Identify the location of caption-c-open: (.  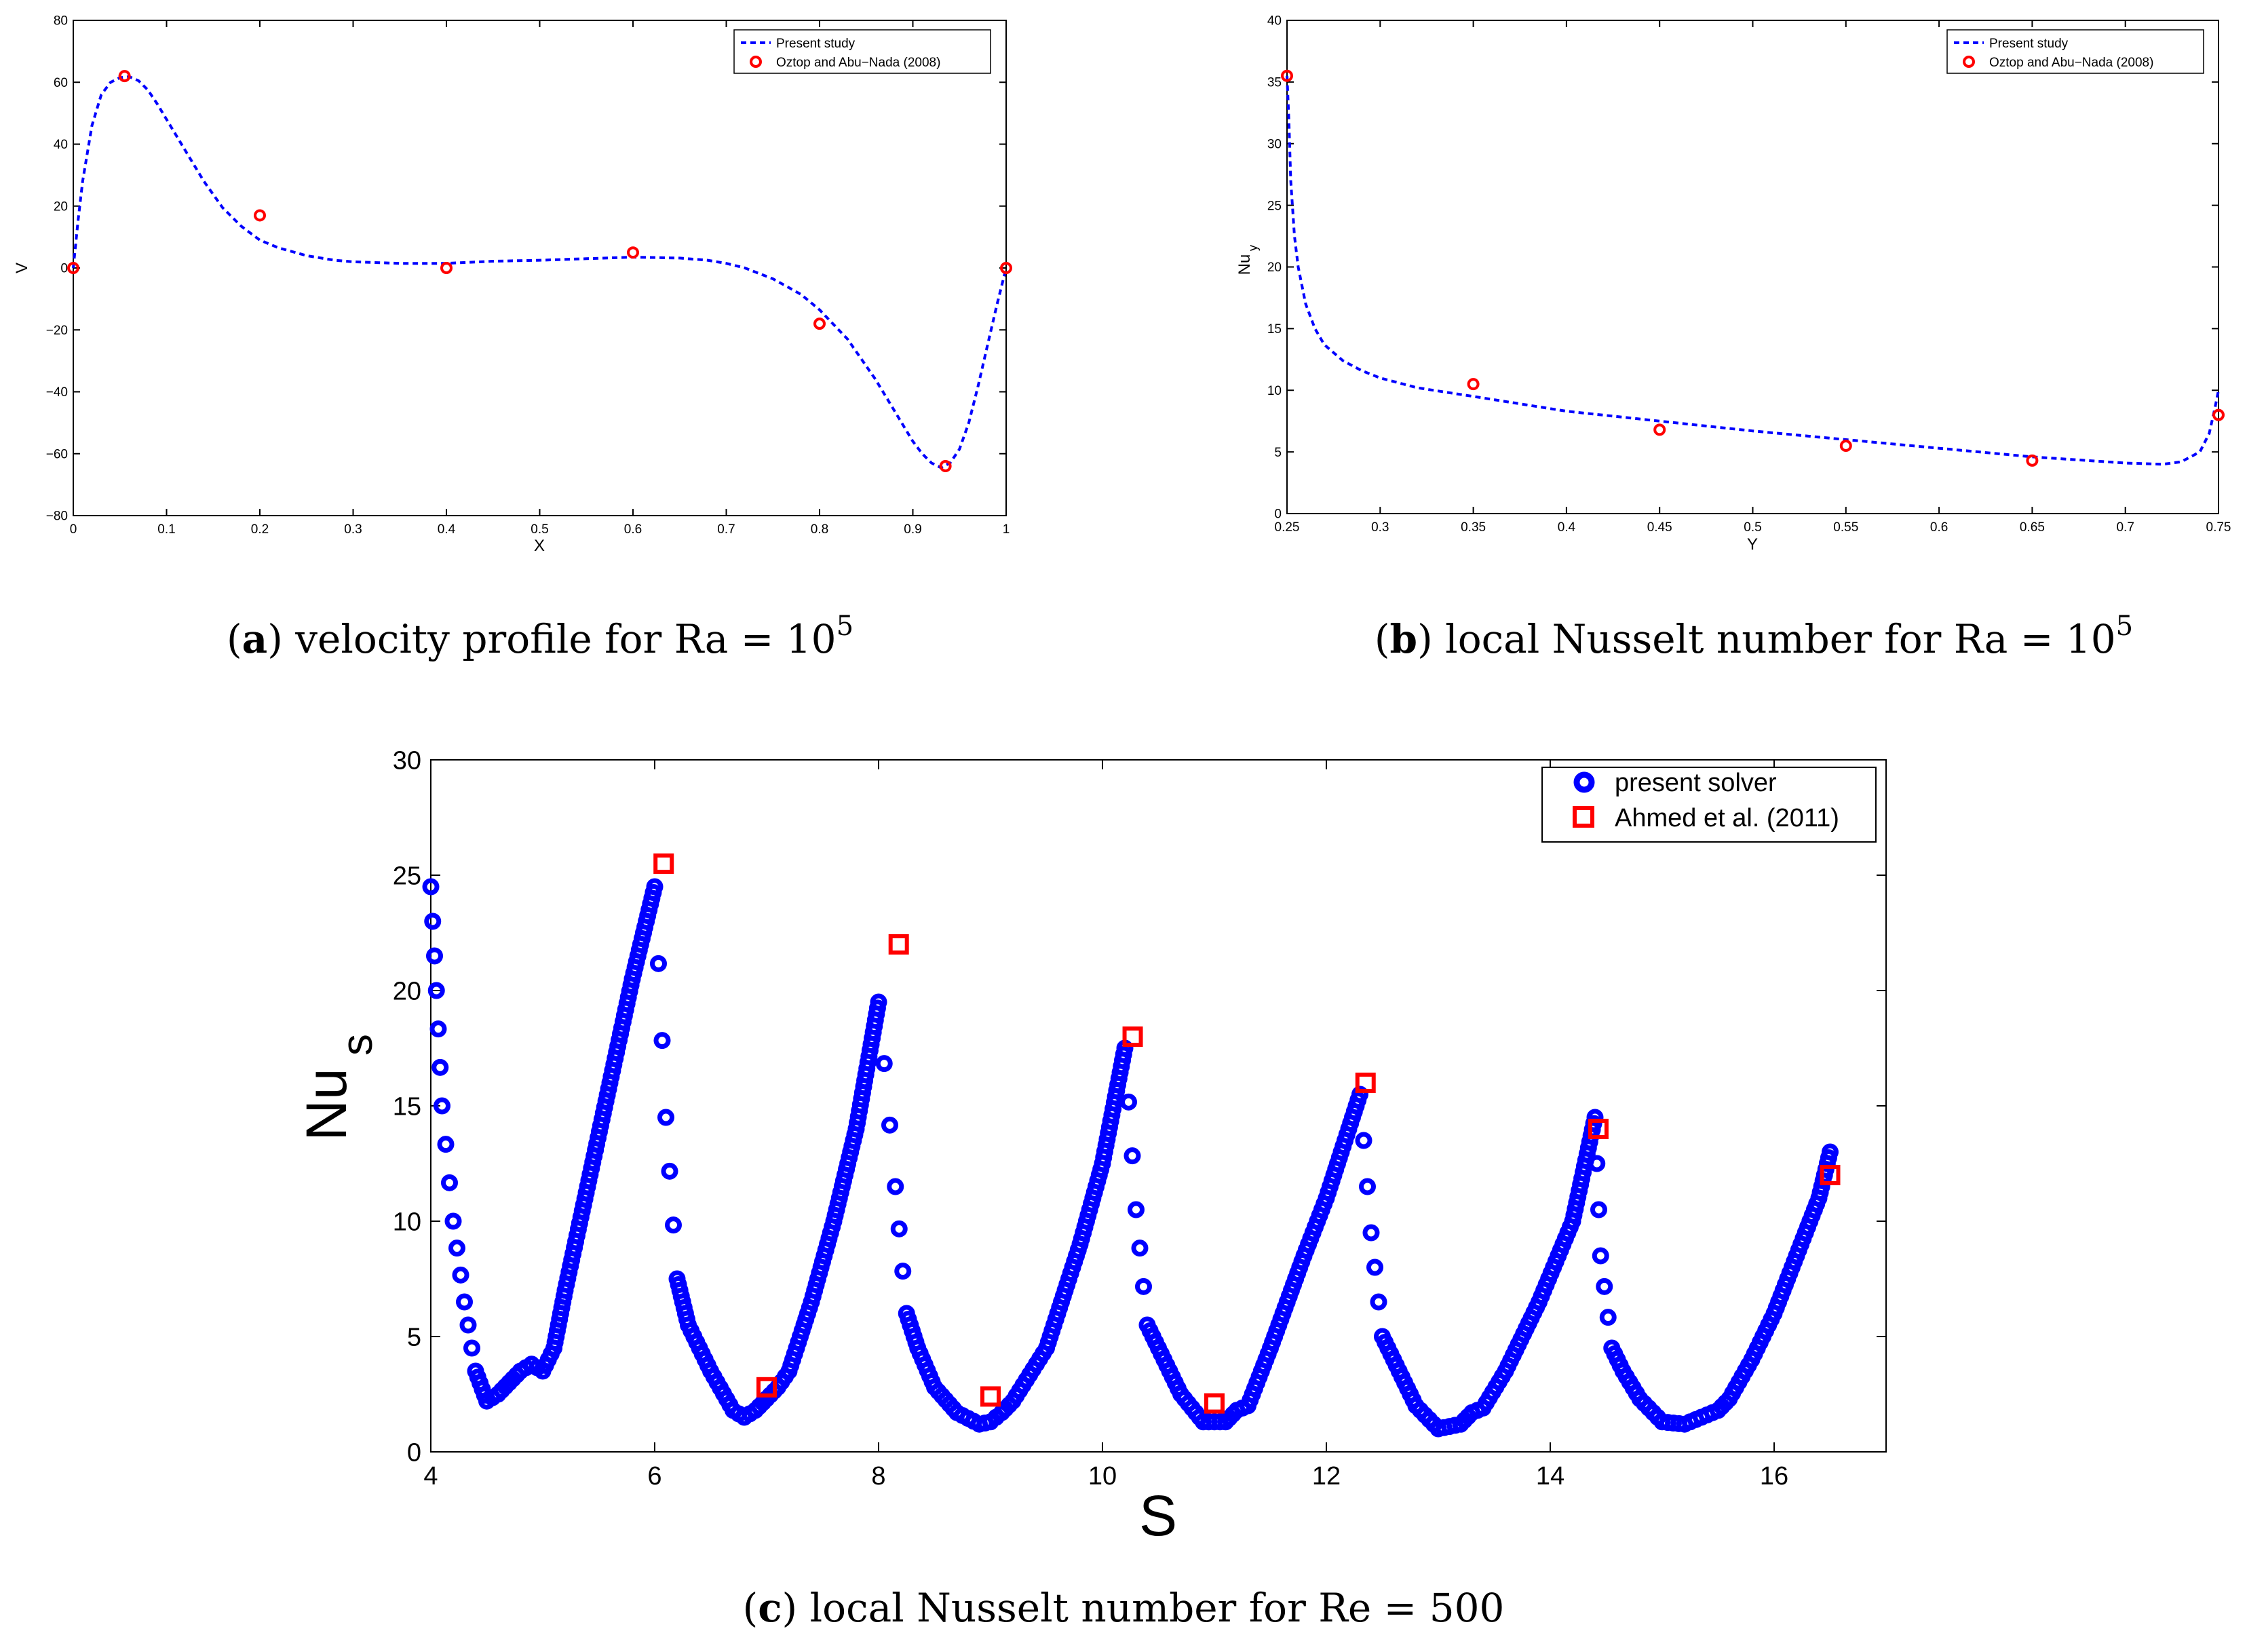
(750, 1608).